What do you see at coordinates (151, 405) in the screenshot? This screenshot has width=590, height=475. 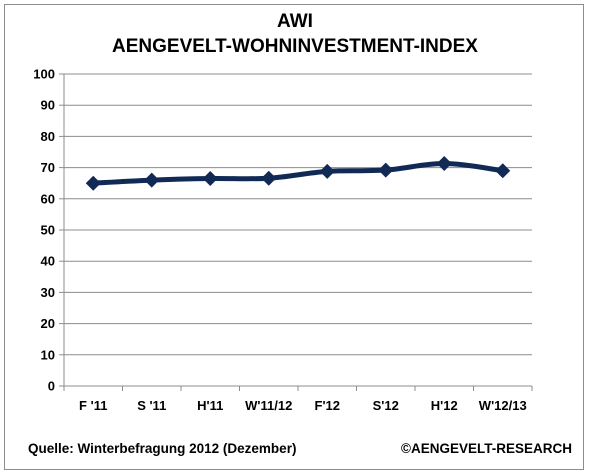 I see `x-tick-label: S '11` at bounding box center [151, 405].